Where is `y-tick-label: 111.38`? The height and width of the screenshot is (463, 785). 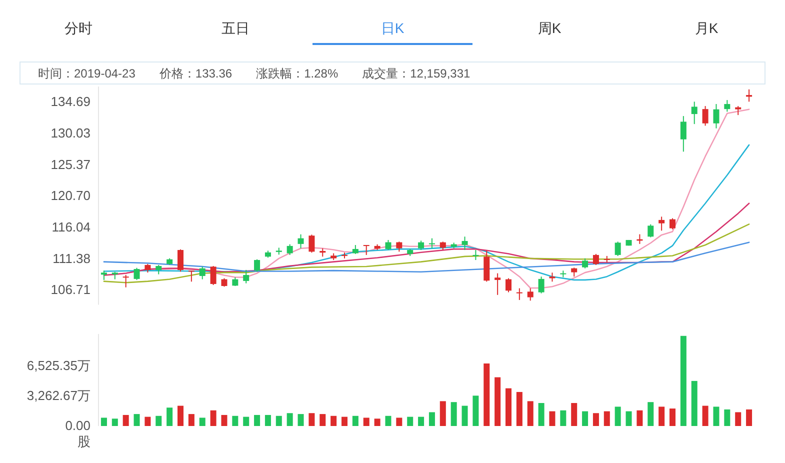
y-tick-label: 111.38 is located at coordinates (71, 258).